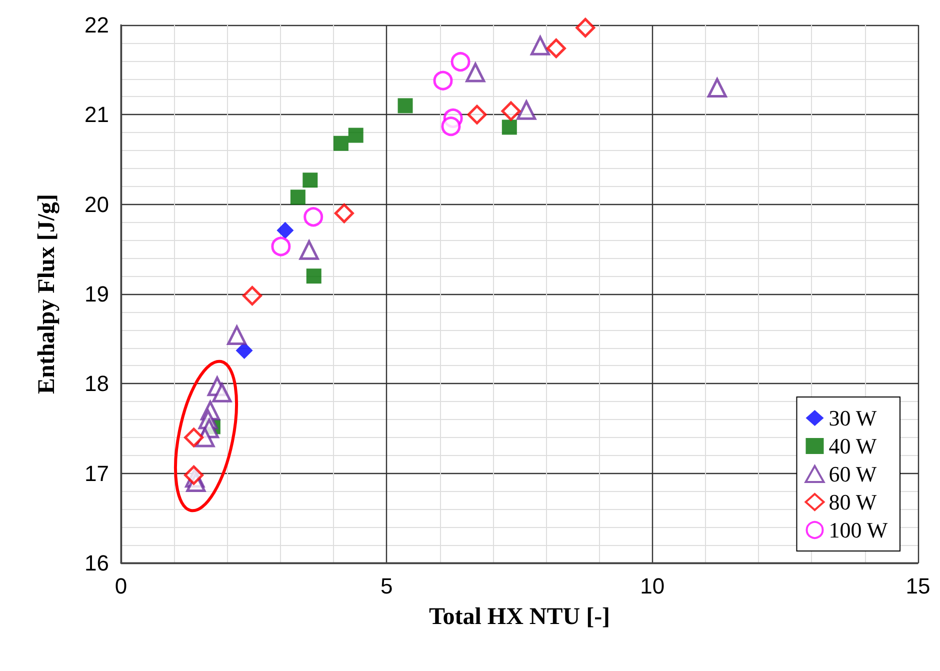 The width and height of the screenshot is (940, 671). I want to click on y-tick-label: 18, so click(96, 383).